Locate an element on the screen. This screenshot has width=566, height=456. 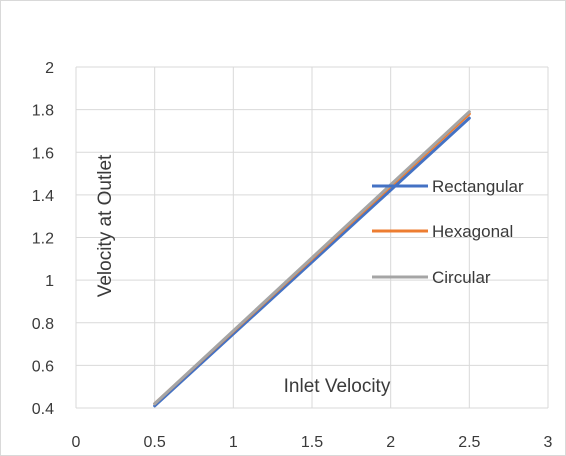
legend: Rectangular Hexagonal Circular is located at coordinates (448, 232).